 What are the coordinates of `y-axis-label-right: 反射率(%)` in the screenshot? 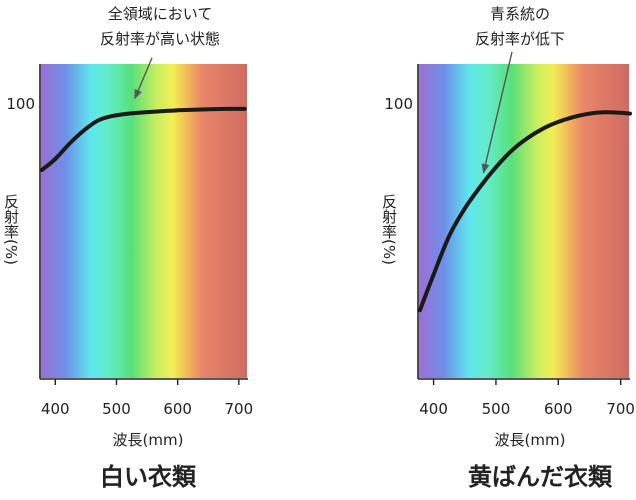 It's located at (389, 229).